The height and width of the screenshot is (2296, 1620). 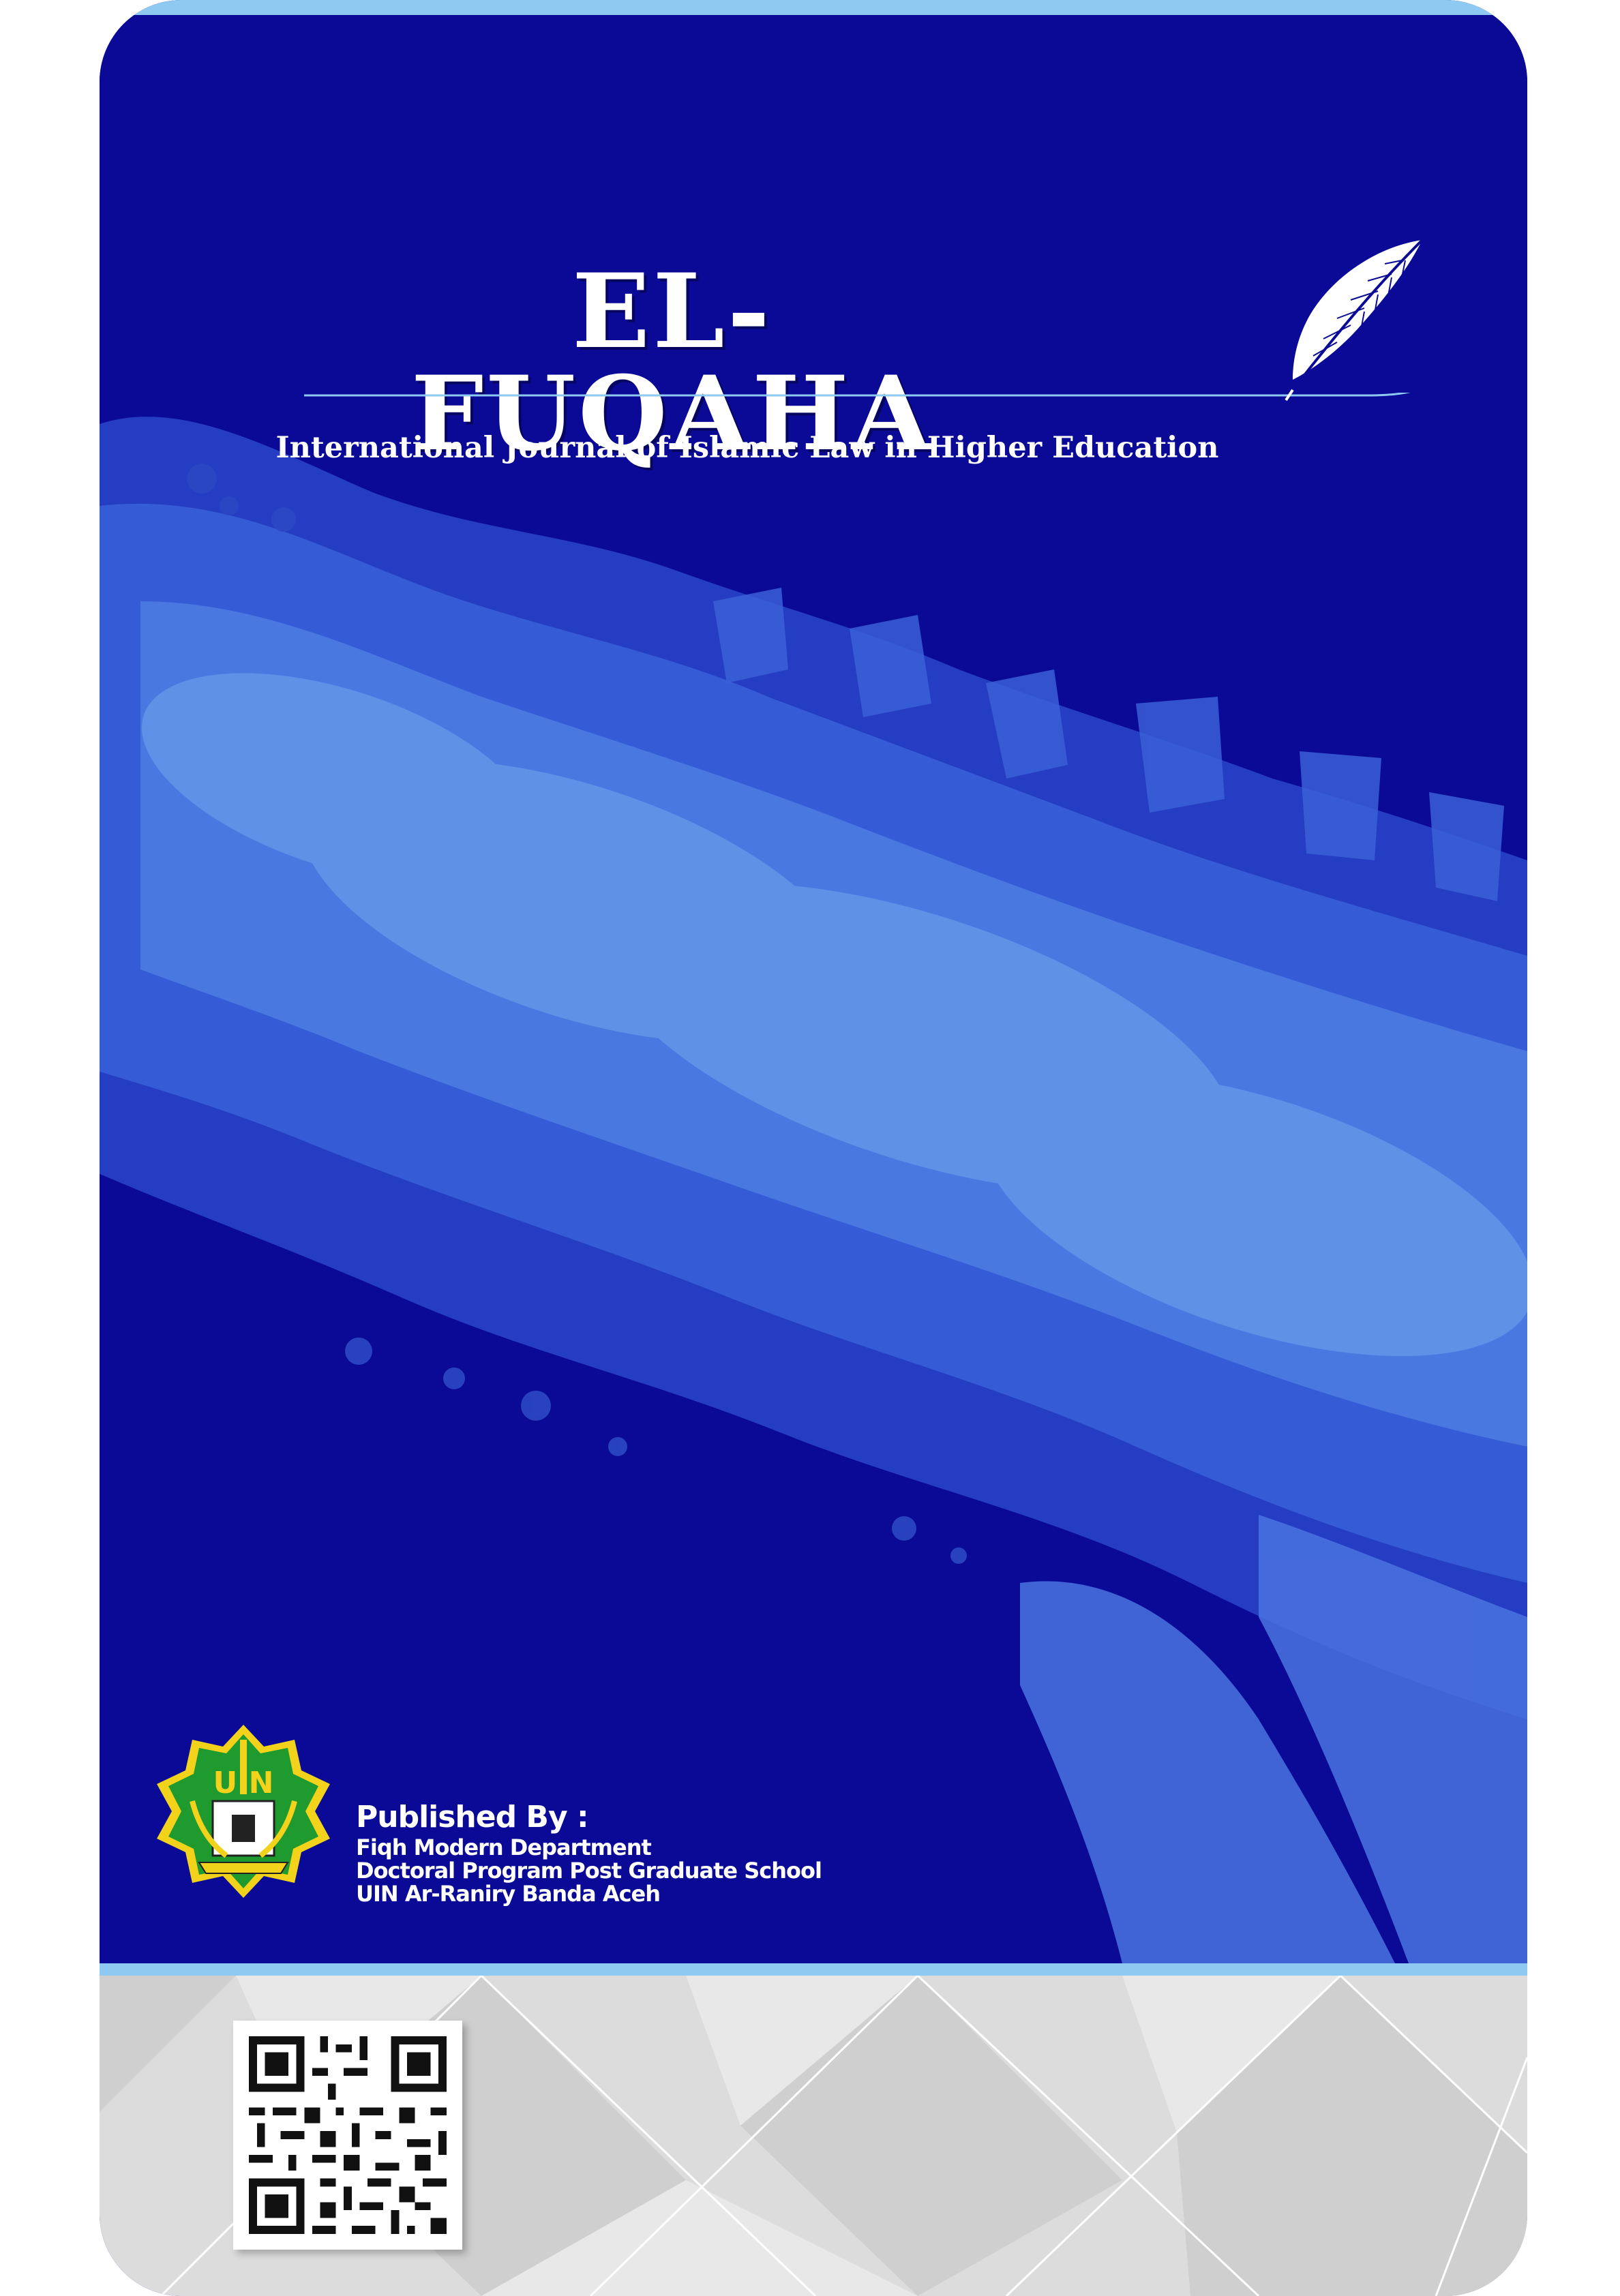 I want to click on logo-text: UIN, so click(x=243, y=1783).